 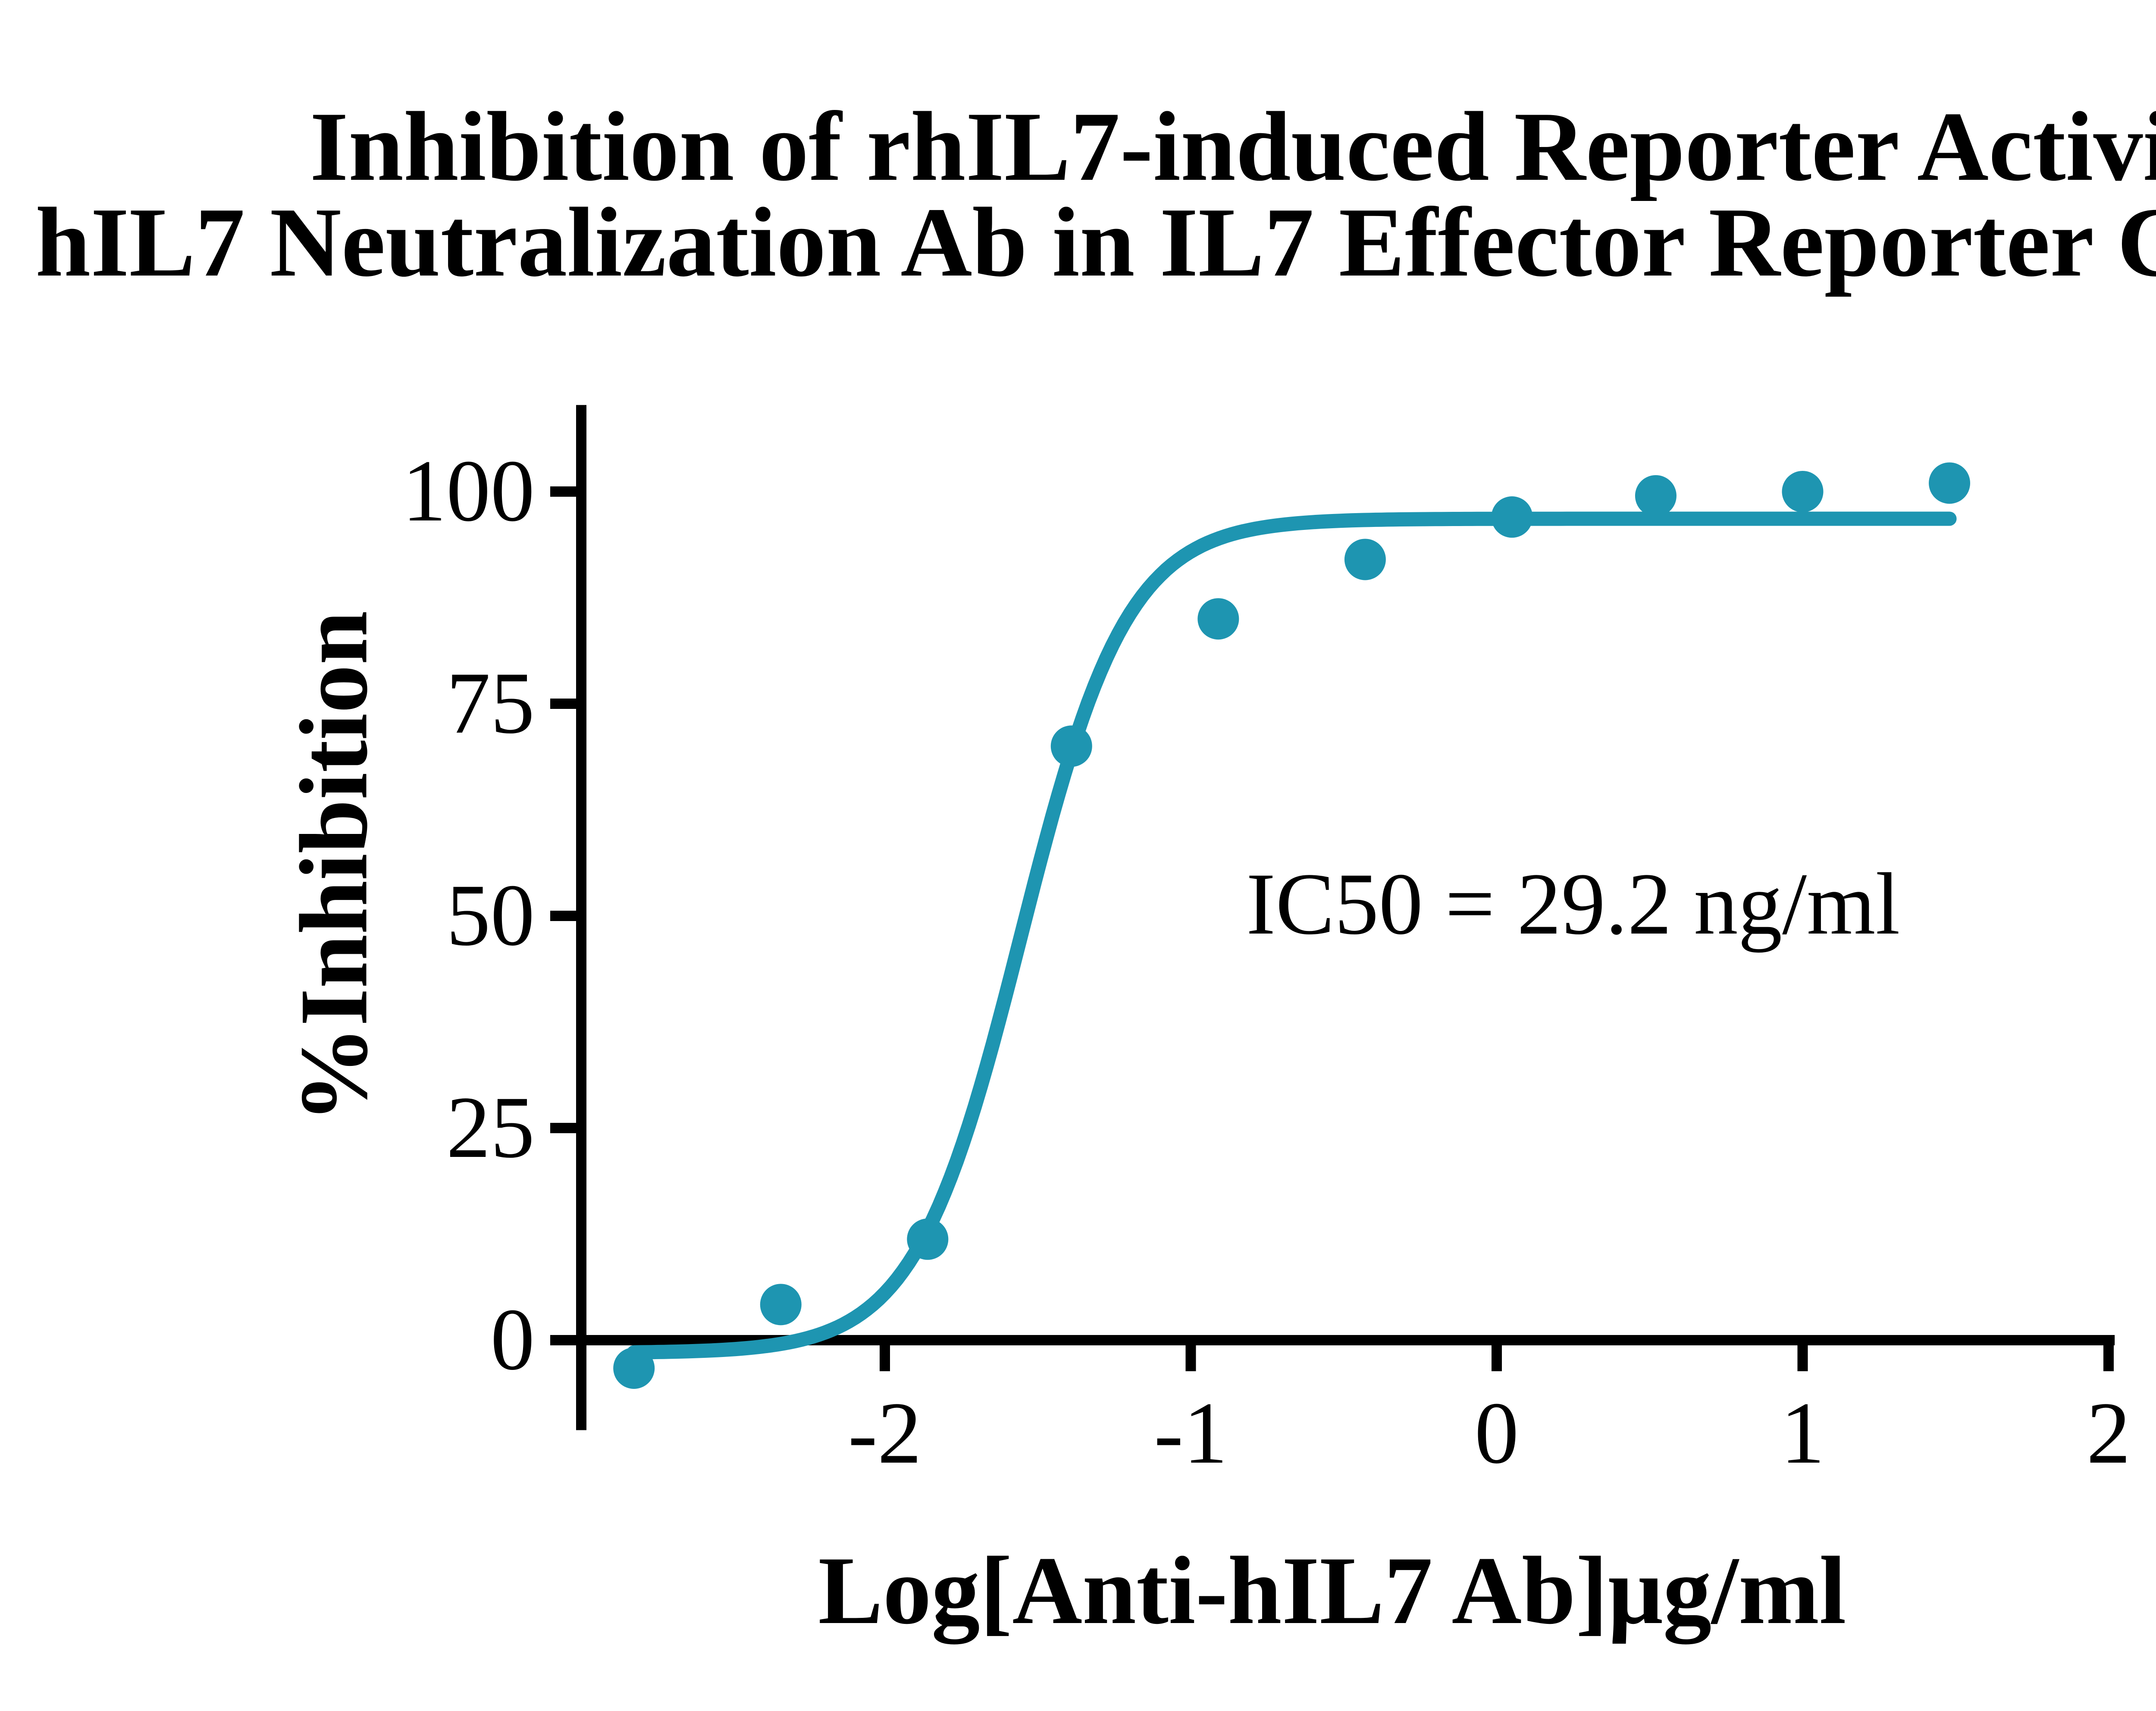 I want to click on x-tick-label: 2, so click(x=2108, y=1433).